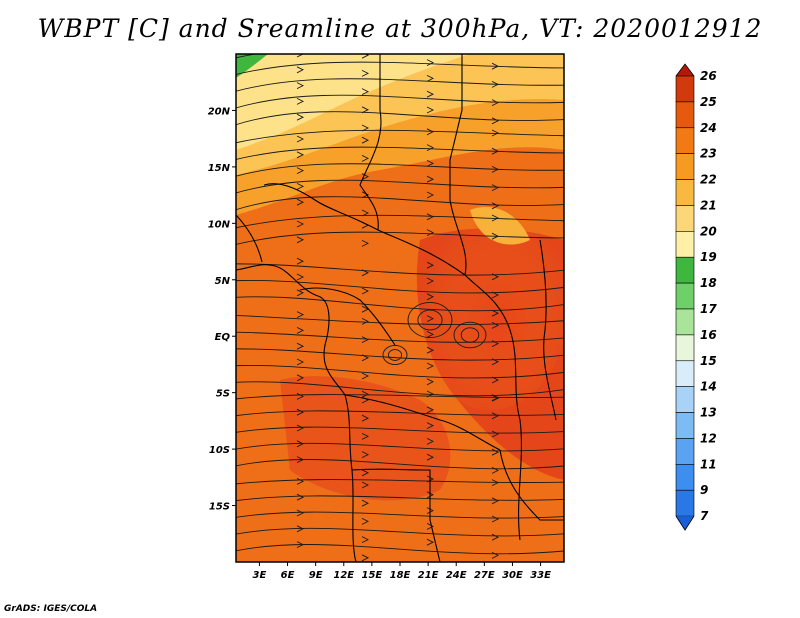 The width and height of the screenshot is (800, 618). I want to click on colorbar-label: 13, so click(708, 413).